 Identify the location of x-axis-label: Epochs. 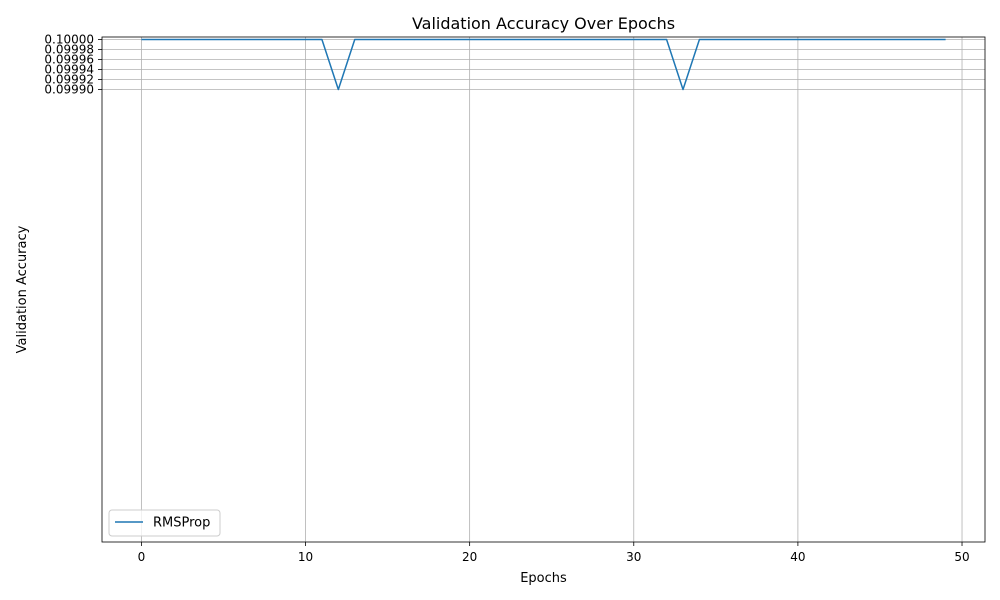
(543, 578).